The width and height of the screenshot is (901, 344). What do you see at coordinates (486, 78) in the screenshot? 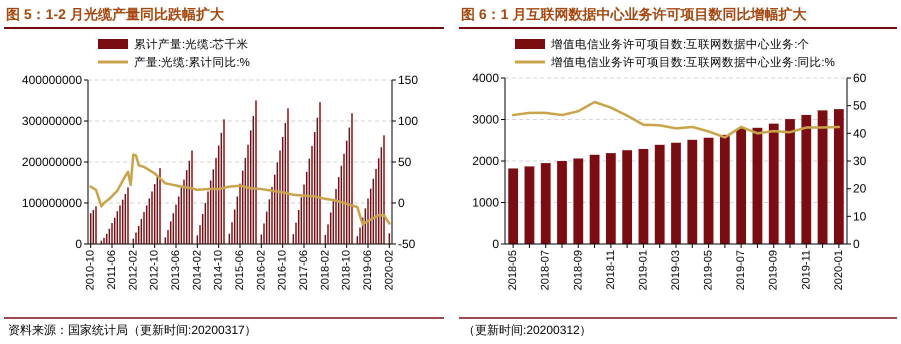
I see `y-tick-label: 4000` at bounding box center [486, 78].